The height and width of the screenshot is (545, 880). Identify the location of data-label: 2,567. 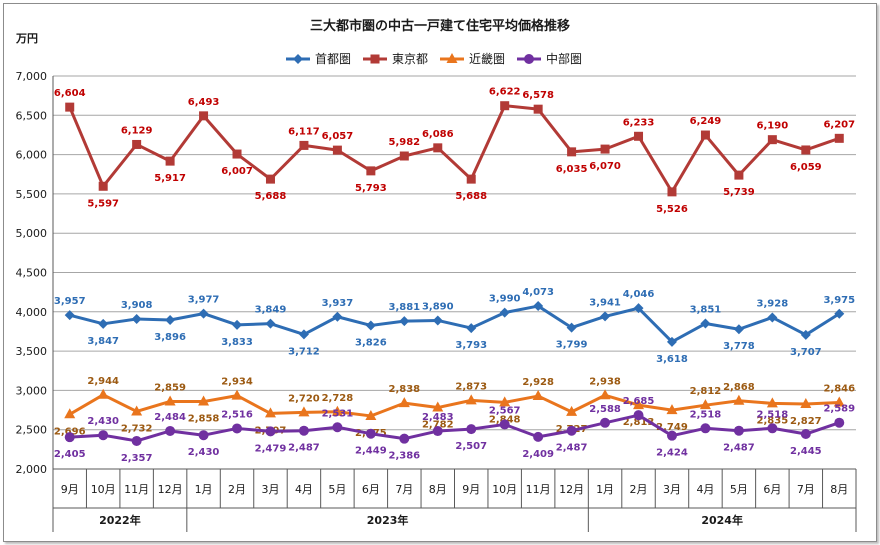
(505, 410).